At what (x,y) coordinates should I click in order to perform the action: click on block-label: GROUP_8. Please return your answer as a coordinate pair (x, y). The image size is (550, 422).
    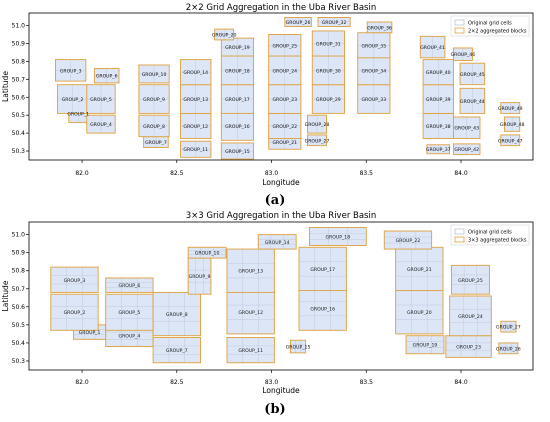
    Looking at the image, I should click on (177, 315).